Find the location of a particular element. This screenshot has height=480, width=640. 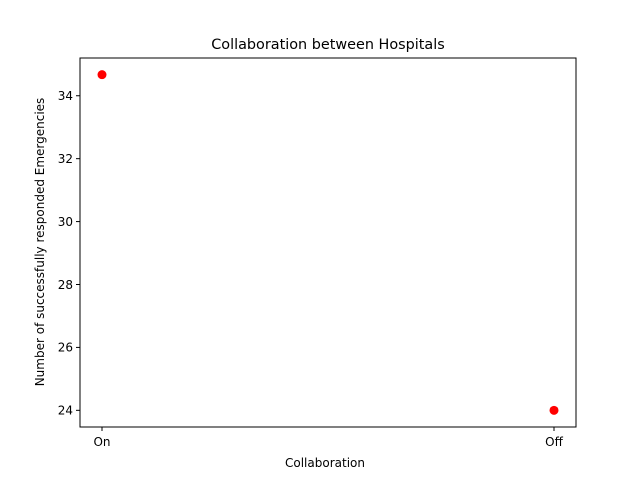

y-tick-label: 34 is located at coordinates (65, 96).